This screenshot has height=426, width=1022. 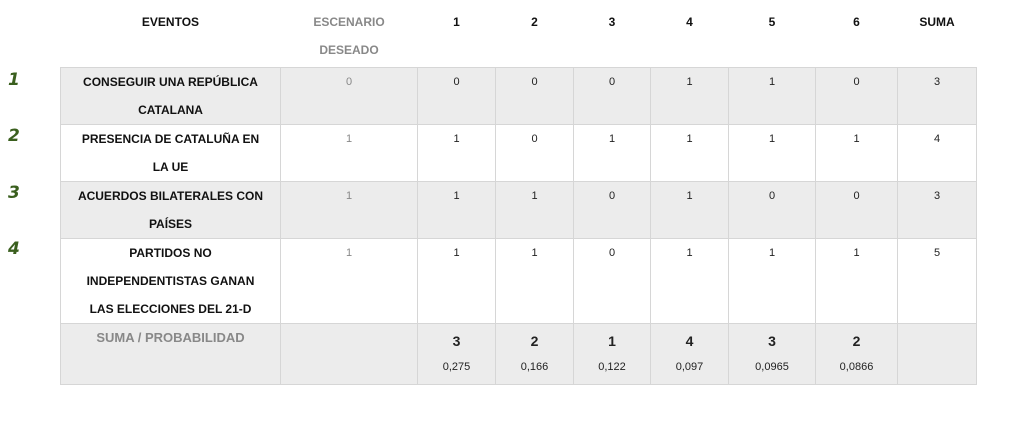 I want to click on footer-probability: 0,0965, so click(x=772, y=367).